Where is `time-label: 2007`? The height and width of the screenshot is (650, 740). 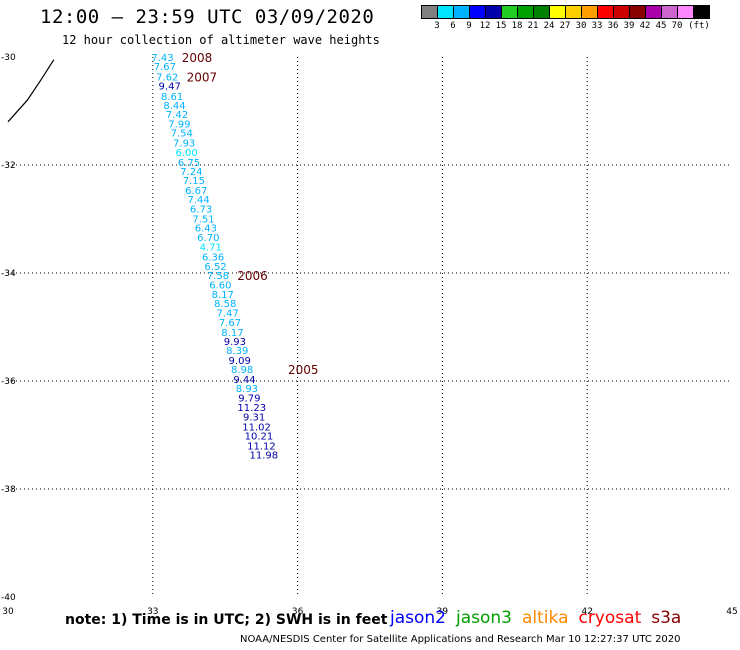
time-label: 2007 is located at coordinates (202, 77).